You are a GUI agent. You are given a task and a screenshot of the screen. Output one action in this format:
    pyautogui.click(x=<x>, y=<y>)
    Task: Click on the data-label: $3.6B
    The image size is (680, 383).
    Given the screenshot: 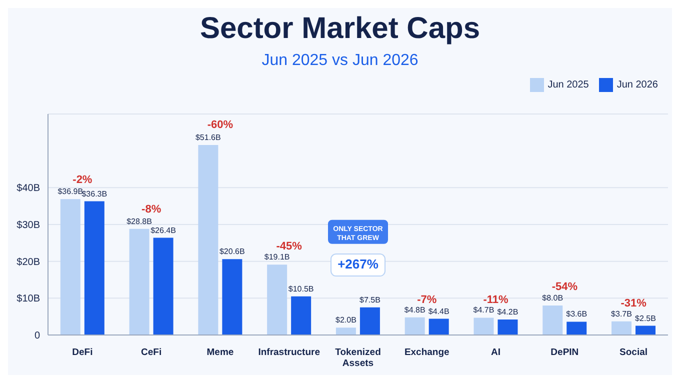 What is the action you would take?
    pyautogui.click(x=577, y=314)
    